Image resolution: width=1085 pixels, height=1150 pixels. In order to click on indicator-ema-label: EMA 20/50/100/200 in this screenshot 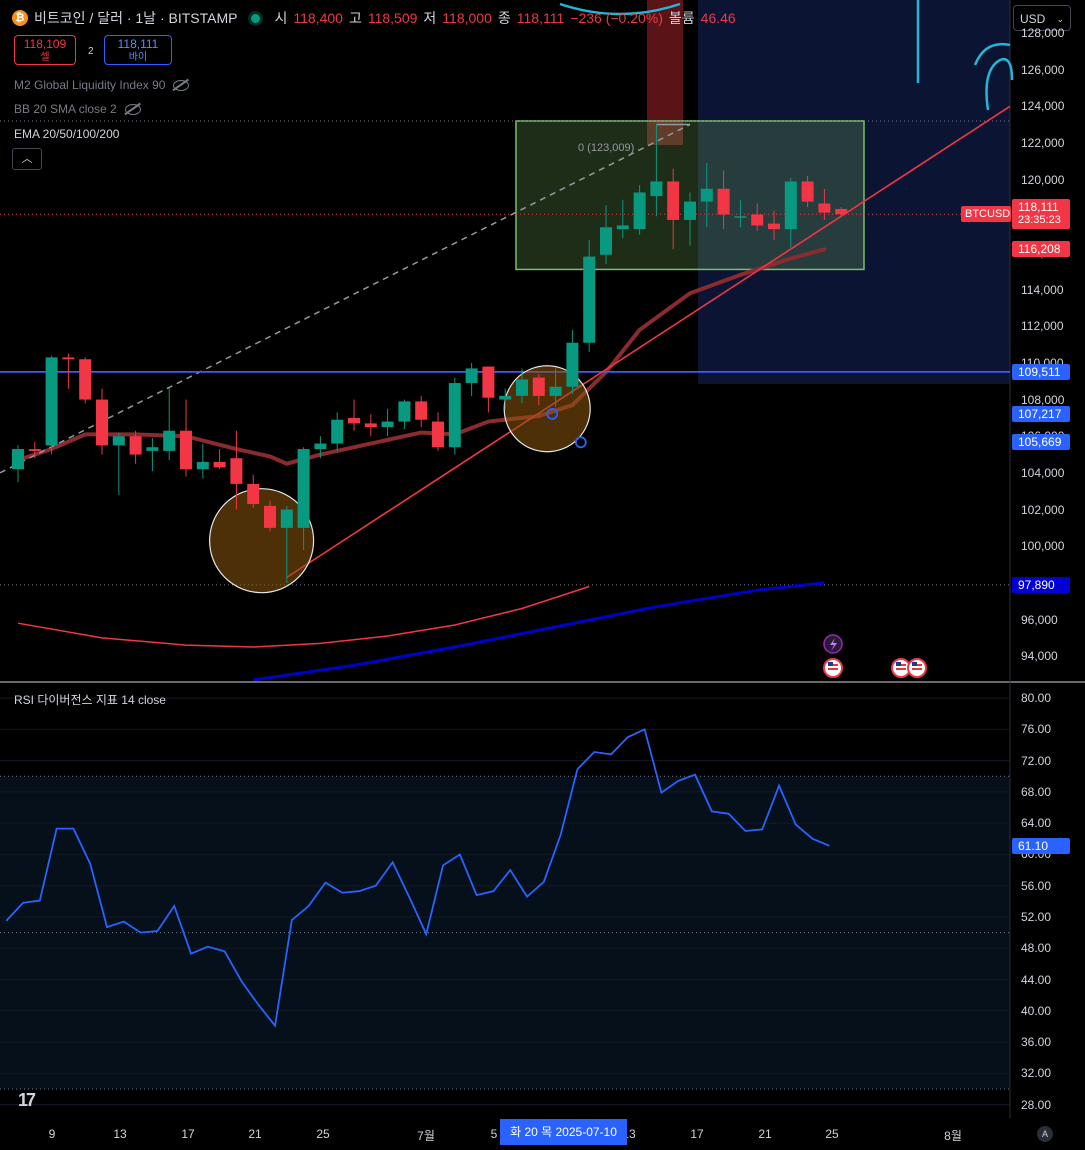, I will do `click(67, 134)`.